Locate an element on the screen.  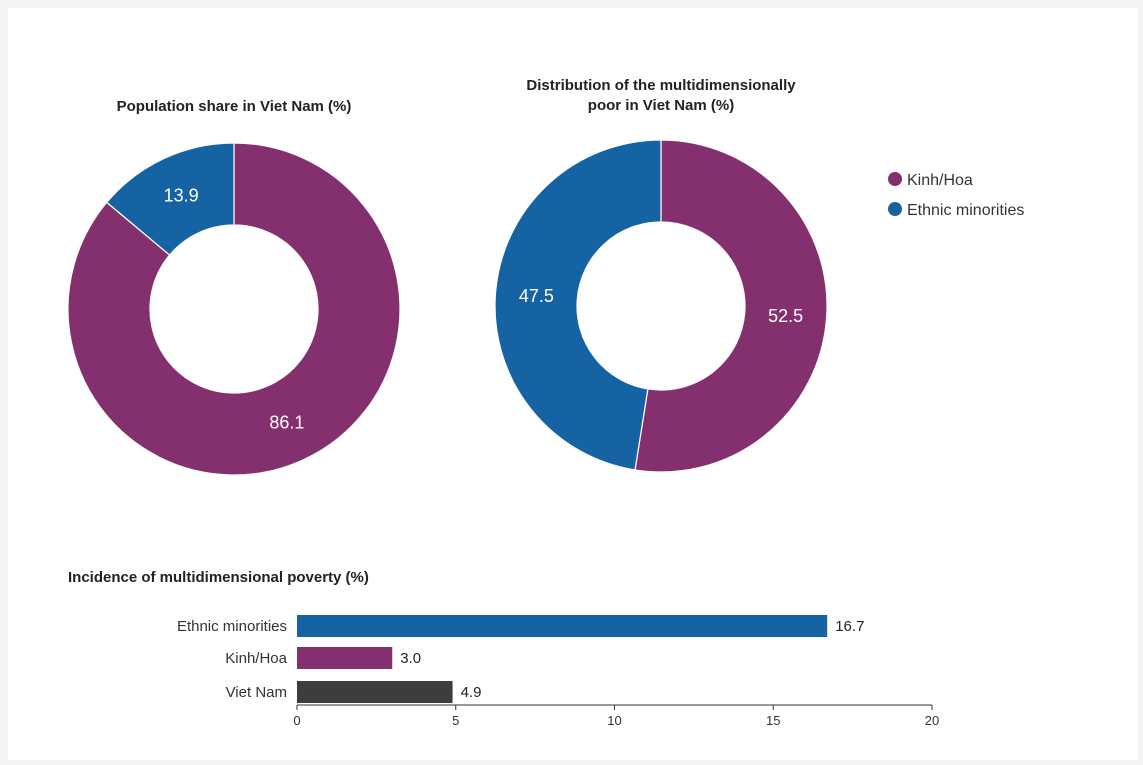
donut1-value-label-kinh-hoa: 86.1 is located at coordinates (286, 422).